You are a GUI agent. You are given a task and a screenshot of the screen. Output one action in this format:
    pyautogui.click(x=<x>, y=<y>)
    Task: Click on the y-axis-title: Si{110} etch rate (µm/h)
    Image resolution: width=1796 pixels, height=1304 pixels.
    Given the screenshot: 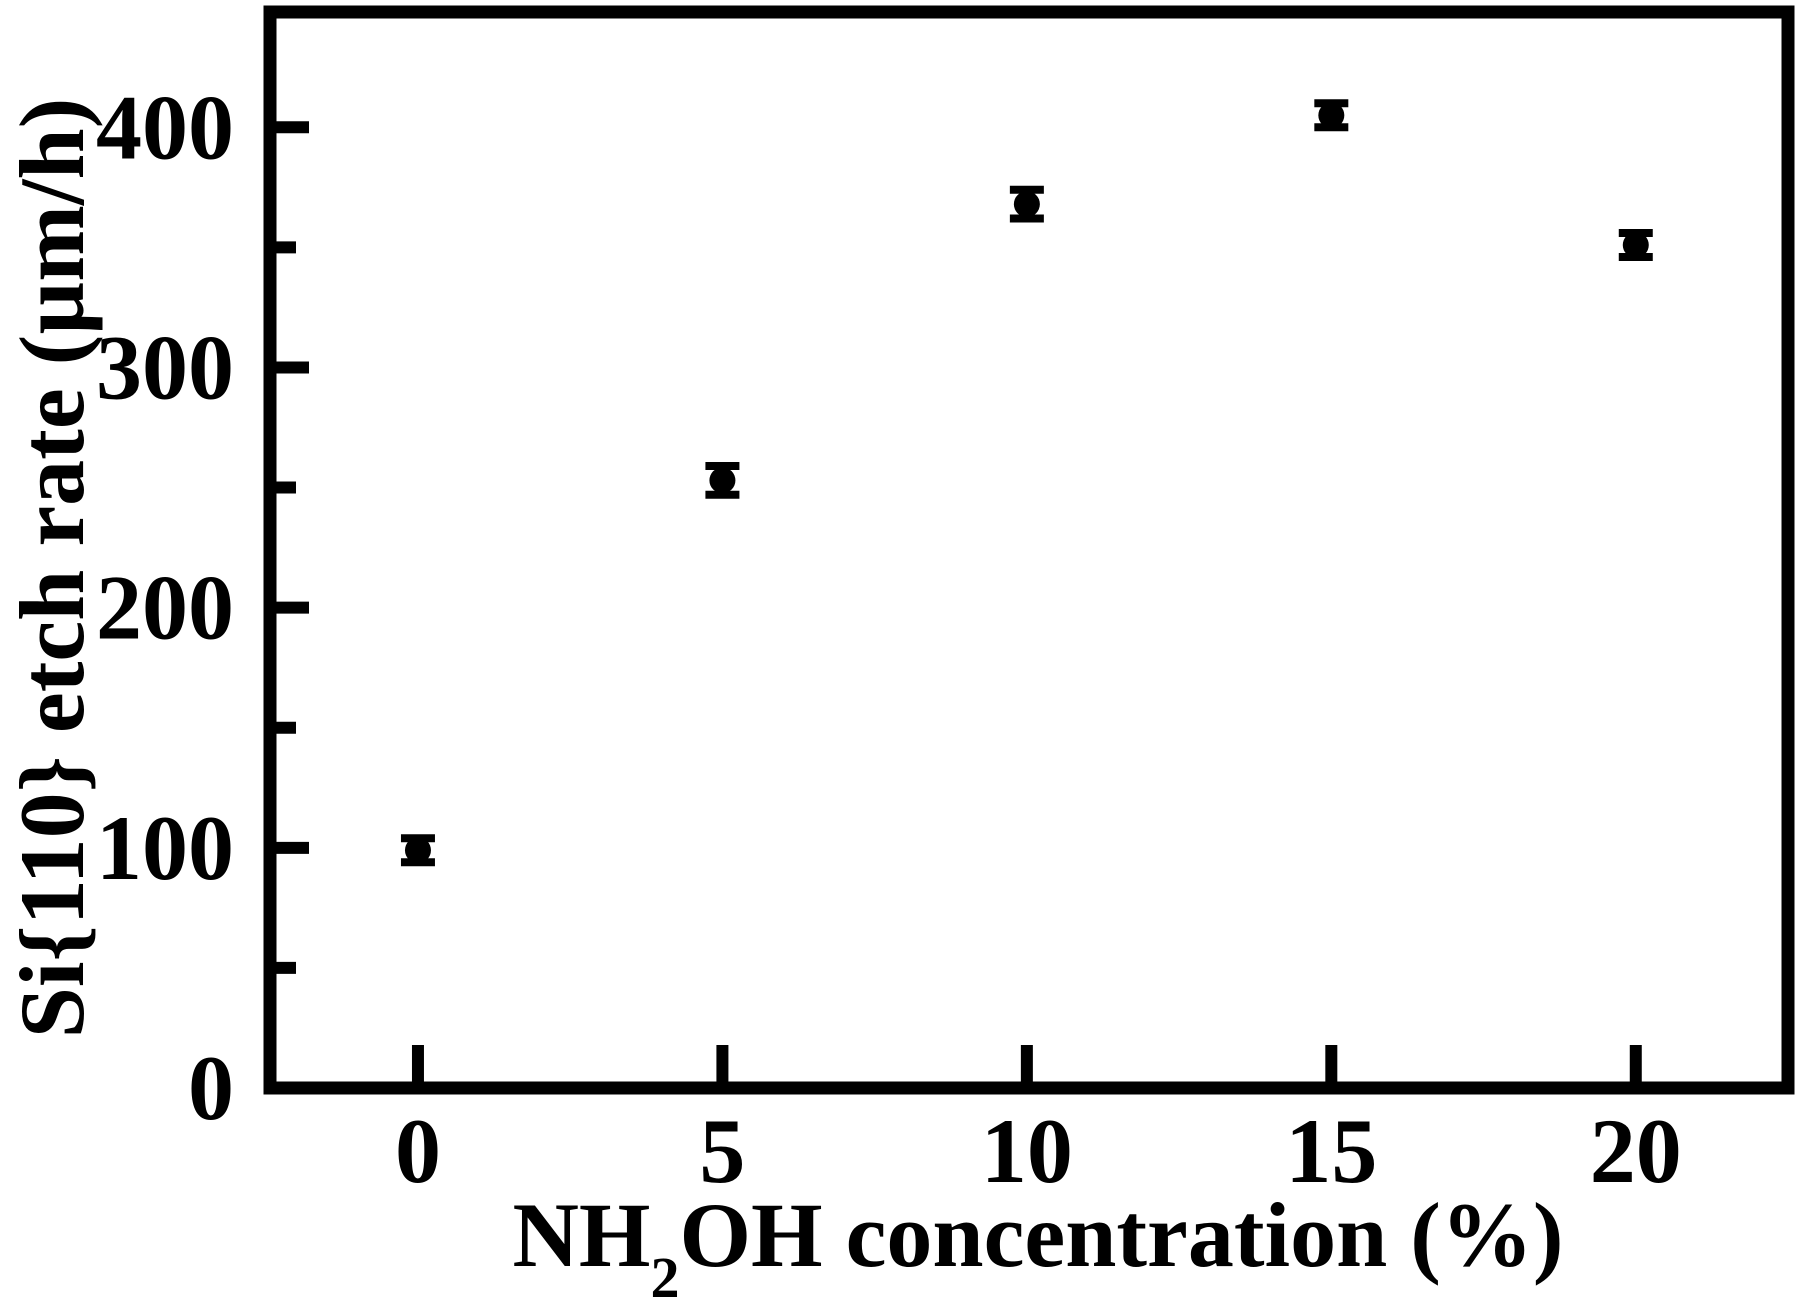 What is the action you would take?
    pyautogui.click(x=52, y=568)
    